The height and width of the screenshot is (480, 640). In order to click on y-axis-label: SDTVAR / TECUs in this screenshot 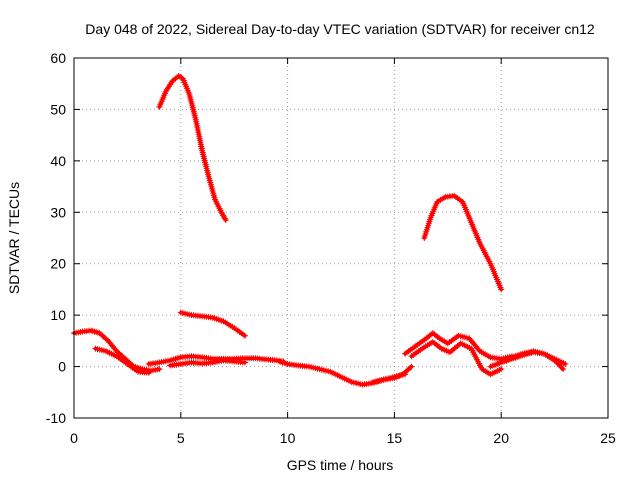, I will do `click(14, 238)`.